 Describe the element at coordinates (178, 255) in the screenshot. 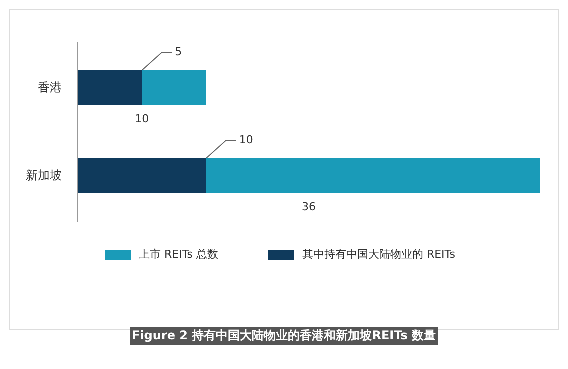

I see `legend-label: 上市 REITs 总数` at that location.